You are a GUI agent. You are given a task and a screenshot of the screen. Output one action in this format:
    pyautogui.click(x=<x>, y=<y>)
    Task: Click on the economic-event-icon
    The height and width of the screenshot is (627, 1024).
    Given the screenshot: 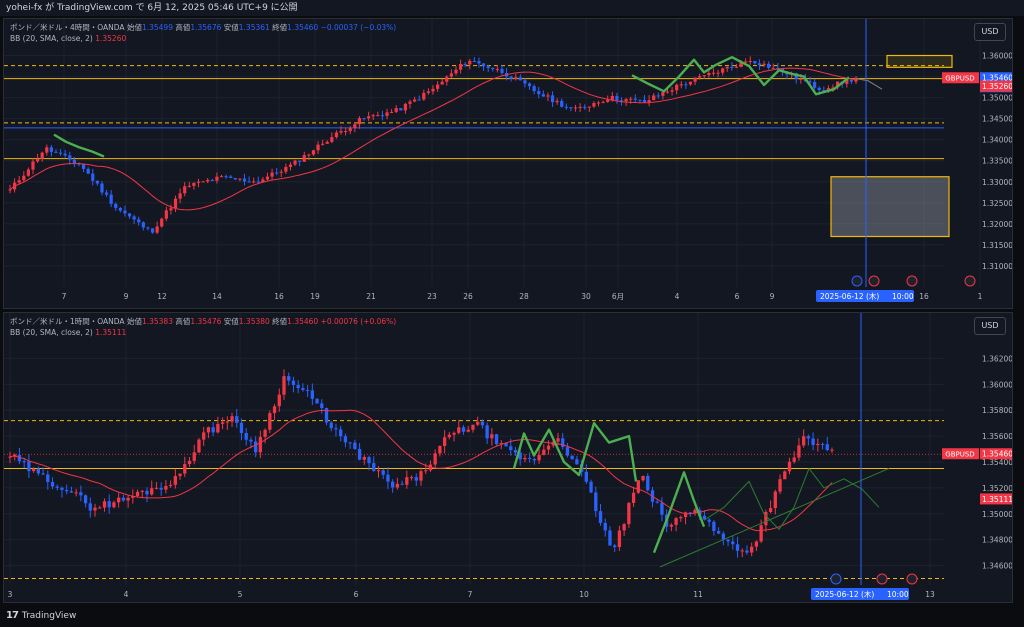 What is the action you would take?
    pyautogui.click(x=912, y=579)
    